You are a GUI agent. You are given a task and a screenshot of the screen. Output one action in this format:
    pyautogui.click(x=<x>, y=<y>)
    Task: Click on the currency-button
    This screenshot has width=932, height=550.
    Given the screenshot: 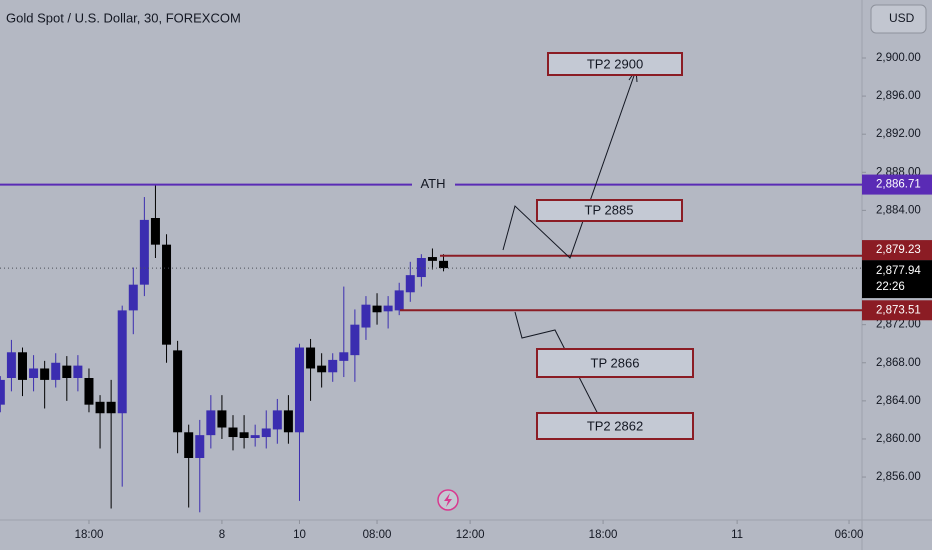 What is the action you would take?
    pyautogui.click(x=898, y=19)
    